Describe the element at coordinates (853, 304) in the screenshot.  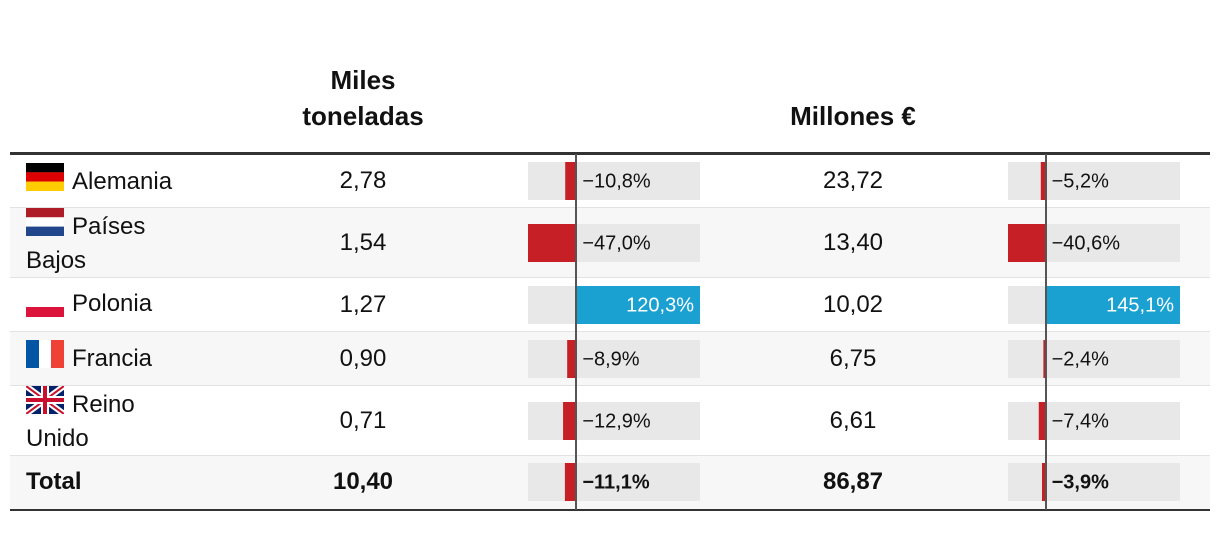
I see `value-cell: 10,02` at that location.